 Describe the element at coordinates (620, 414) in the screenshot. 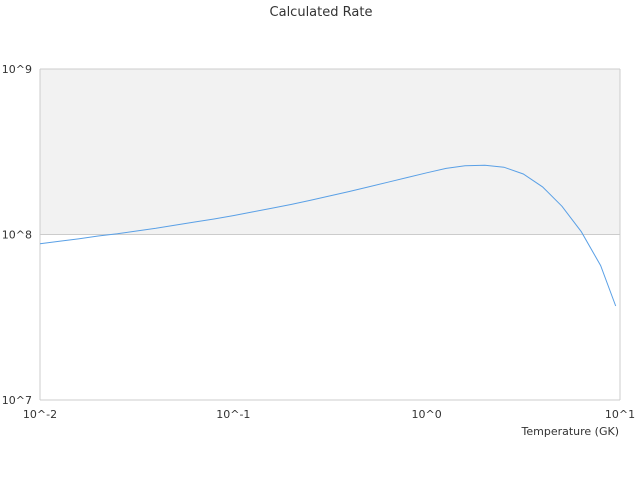

I see `x-tick-label: 10^1` at that location.